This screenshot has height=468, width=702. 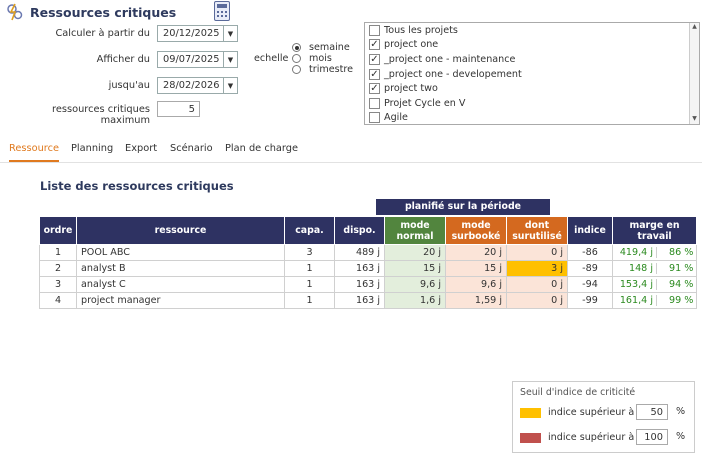 What do you see at coordinates (652, 412) in the screenshot?
I see `threshold-input-1: 50` at bounding box center [652, 412].